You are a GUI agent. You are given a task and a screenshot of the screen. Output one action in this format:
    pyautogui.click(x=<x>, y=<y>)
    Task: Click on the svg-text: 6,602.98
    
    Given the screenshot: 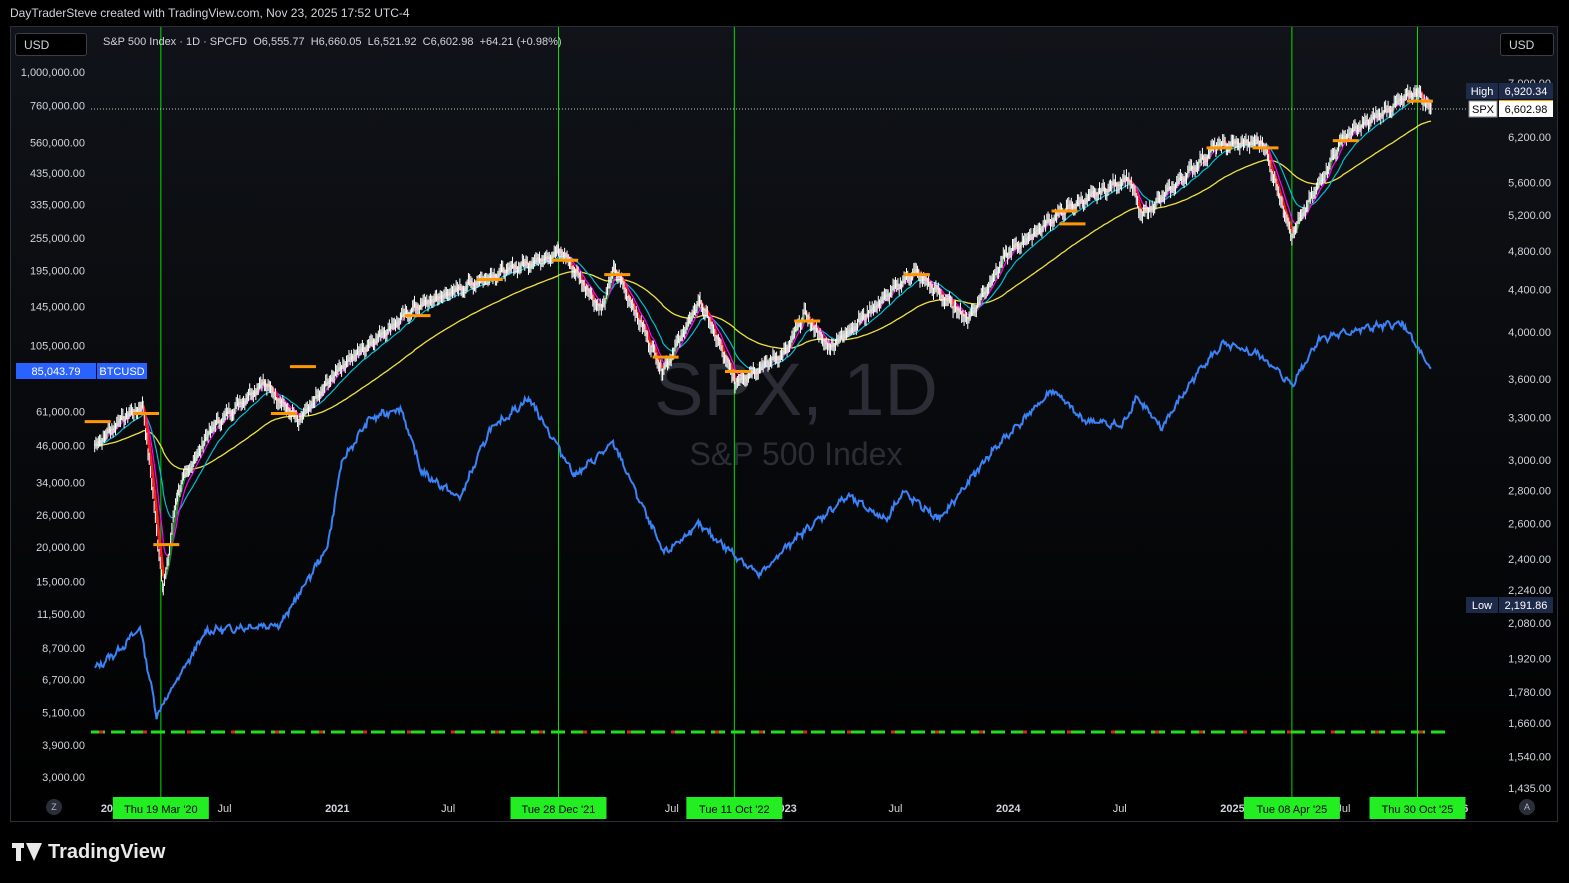 What is the action you would take?
    pyautogui.click(x=1526, y=110)
    